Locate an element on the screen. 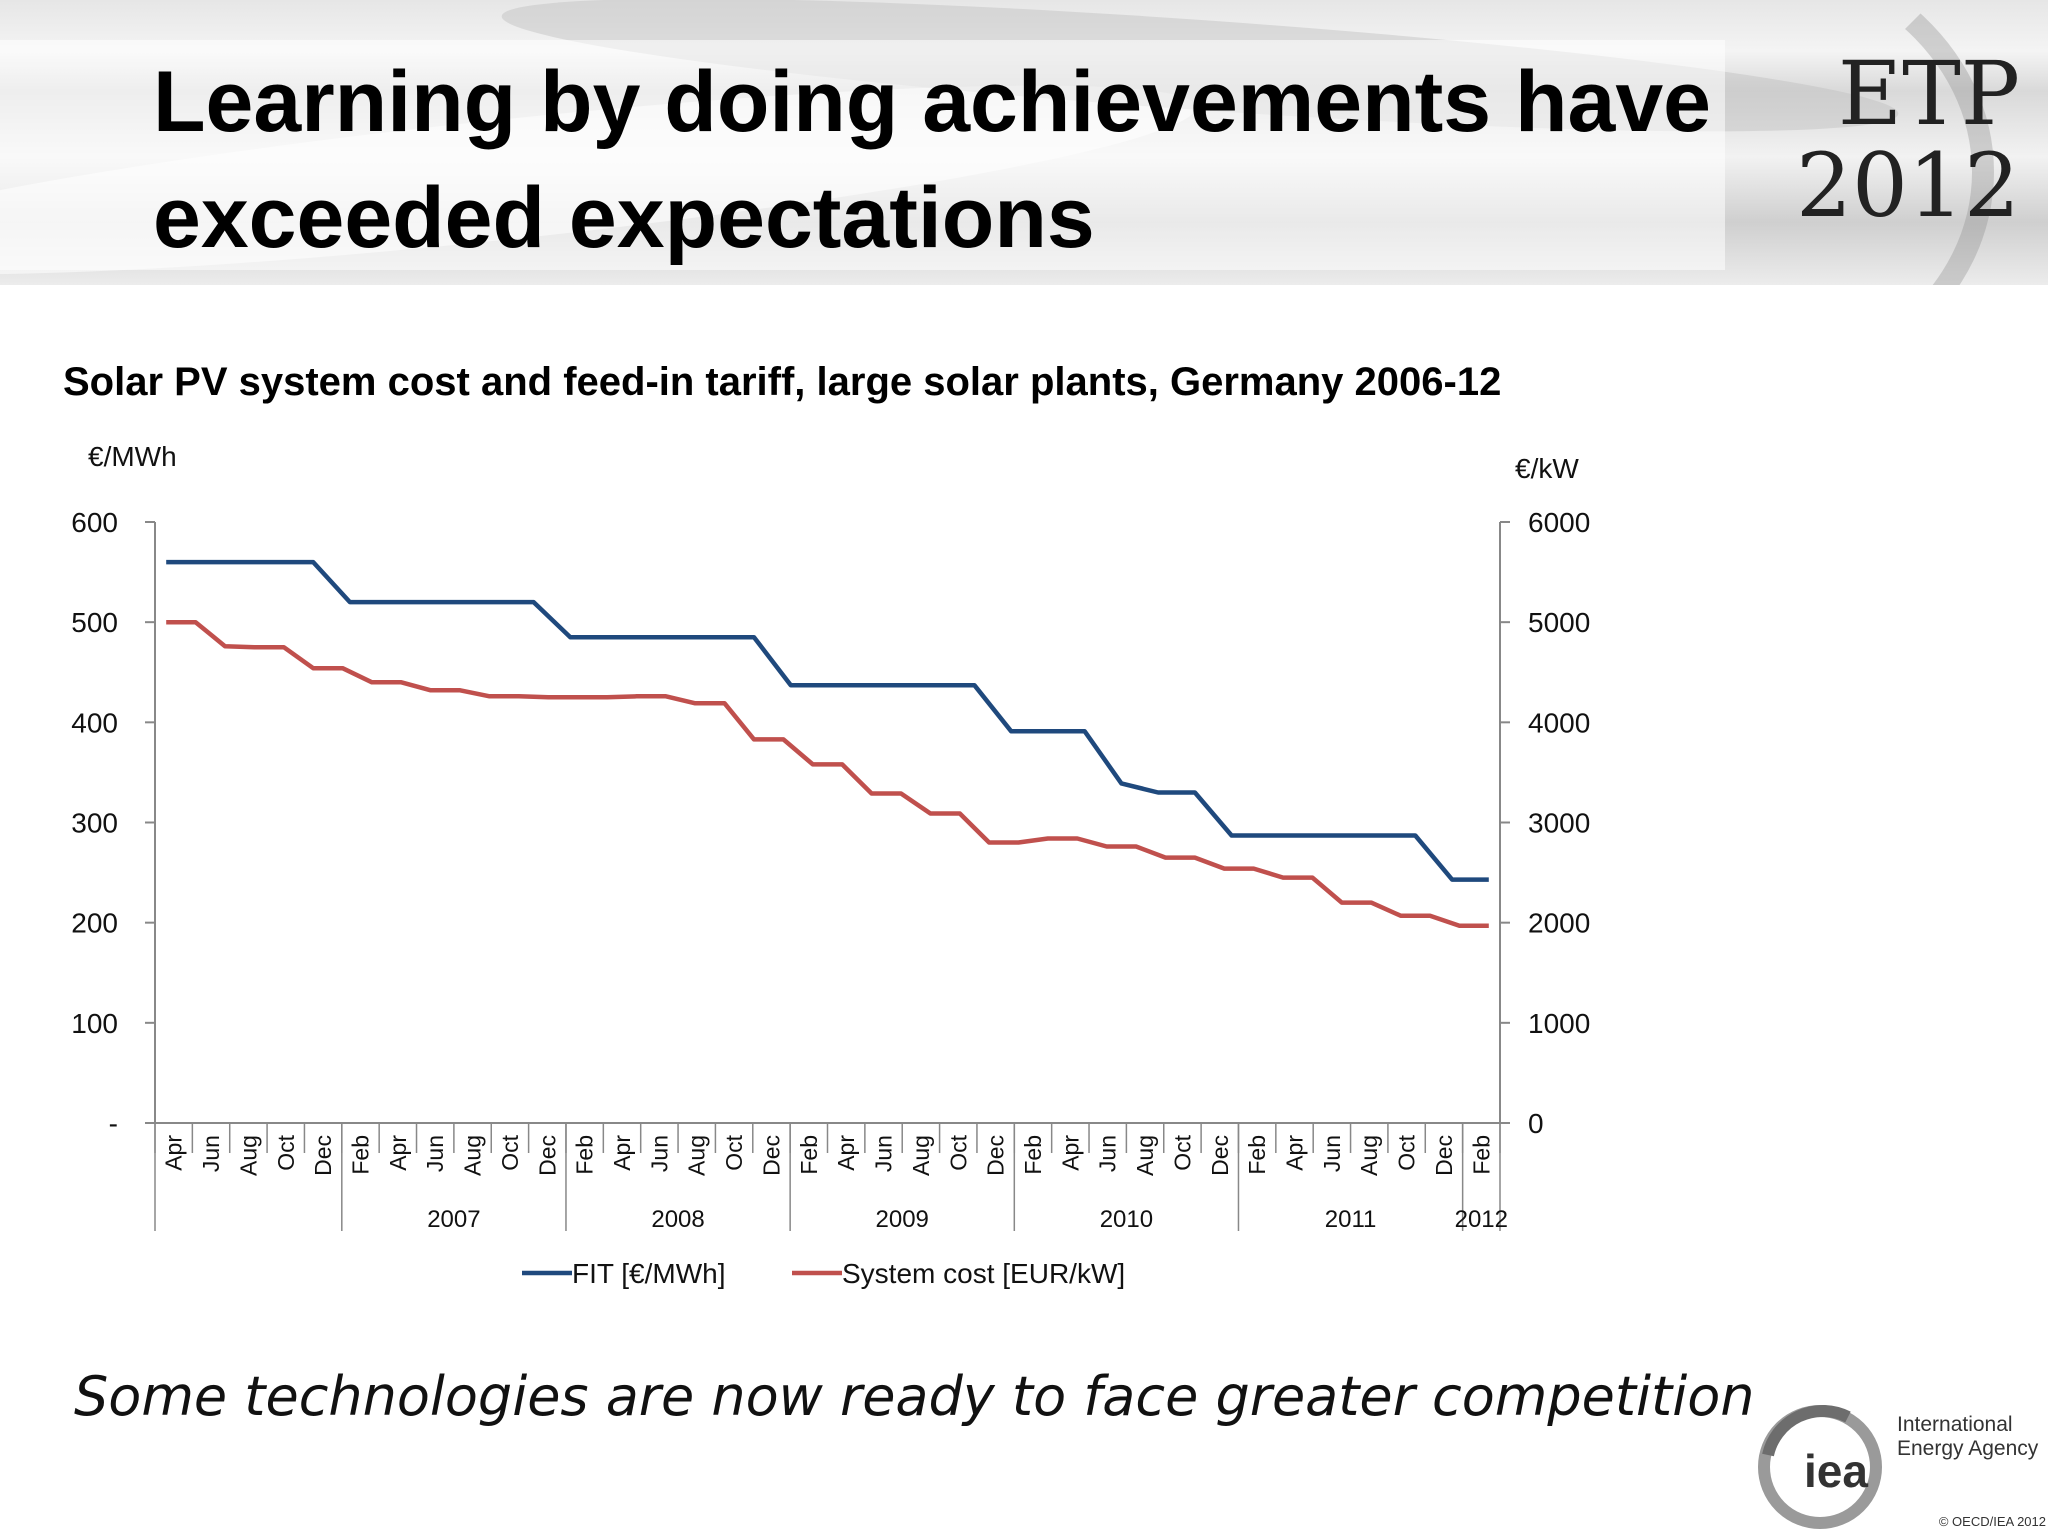  legend-label: FIT [€/MWh] is located at coordinates (649, 1273).